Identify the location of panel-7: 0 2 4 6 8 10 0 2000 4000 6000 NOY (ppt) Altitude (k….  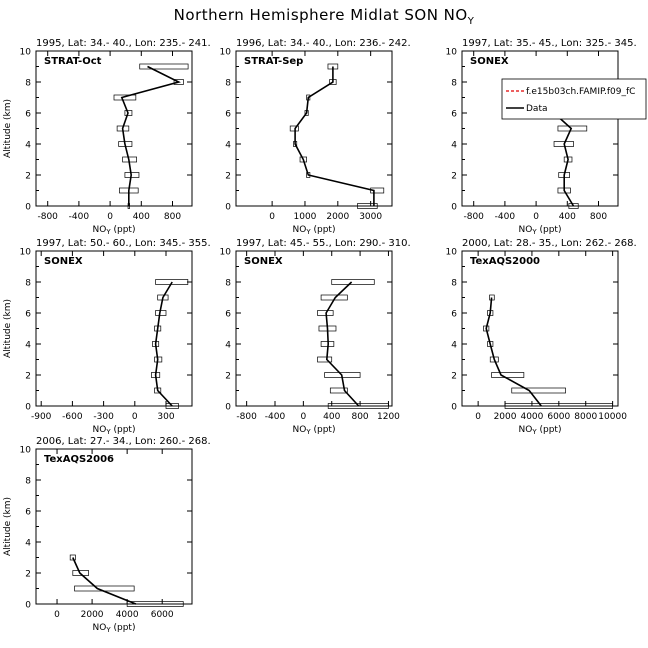
(98, 540).